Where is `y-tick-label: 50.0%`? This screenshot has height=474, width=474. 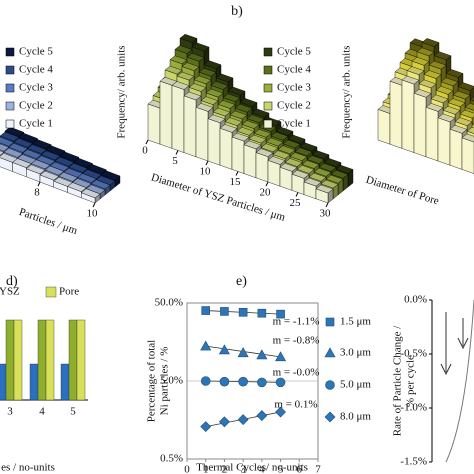
y-tick-label: 50.0% is located at coordinates (169, 303).